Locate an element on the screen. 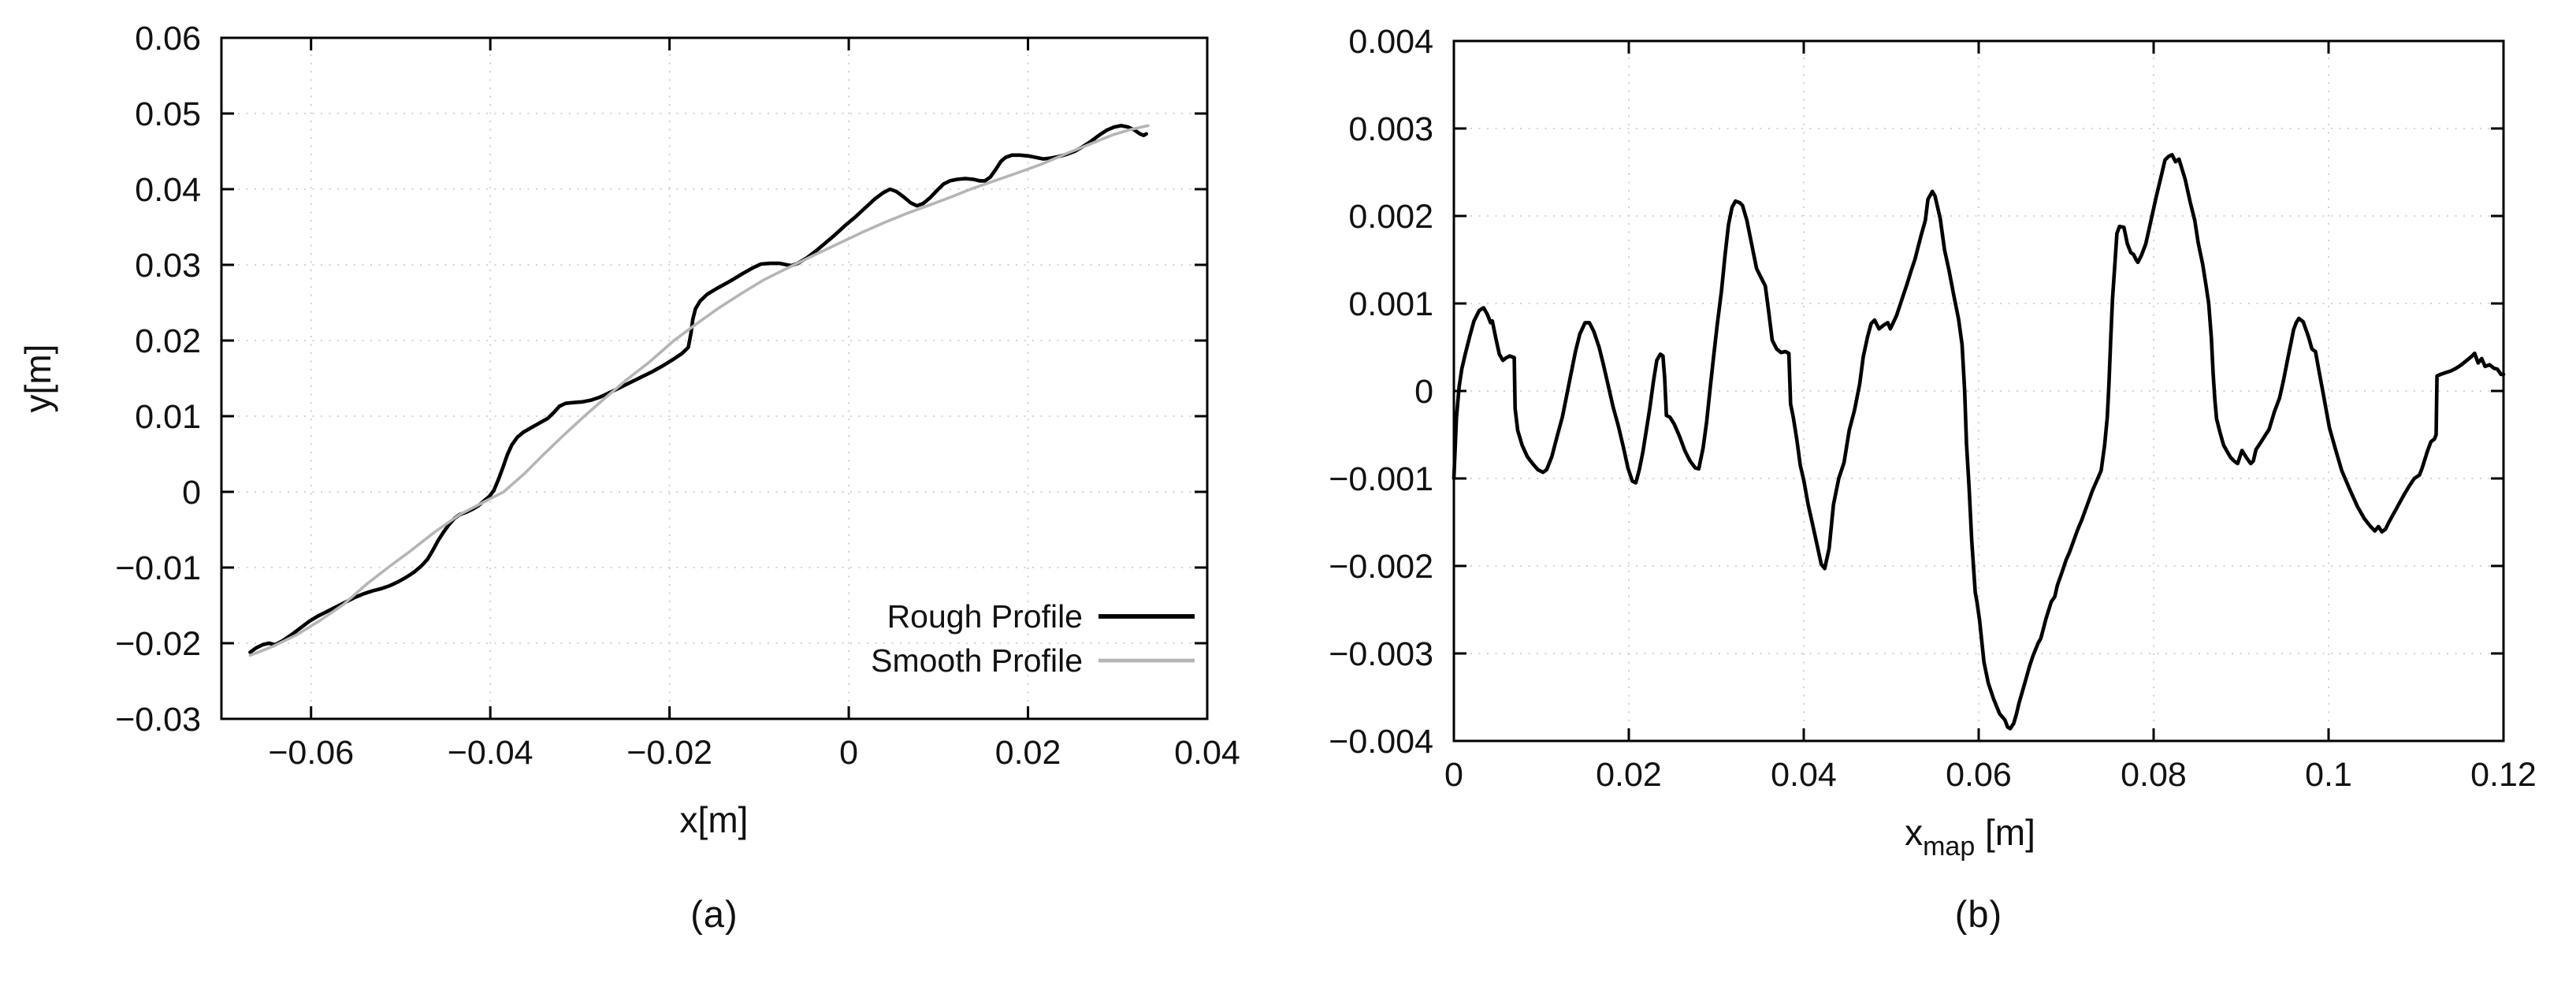  y-tick-label: −0.02 is located at coordinates (158, 644).